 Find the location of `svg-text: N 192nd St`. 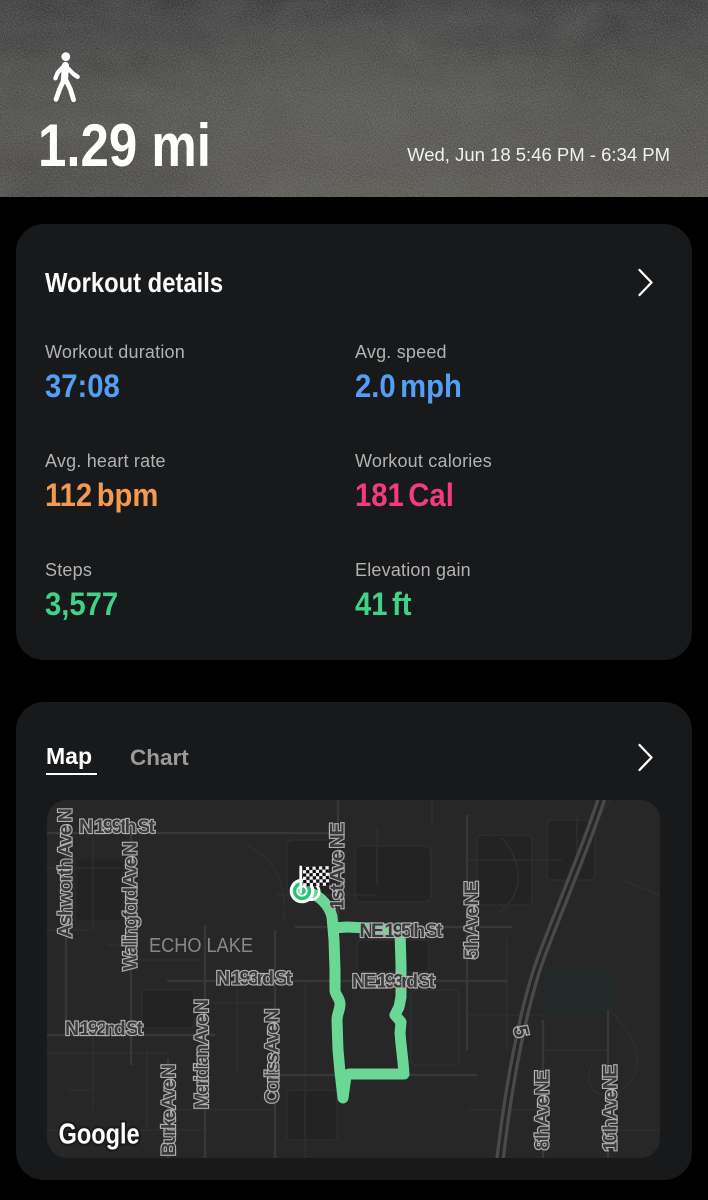

svg-text: N 192nd St is located at coordinates (104, 1029).